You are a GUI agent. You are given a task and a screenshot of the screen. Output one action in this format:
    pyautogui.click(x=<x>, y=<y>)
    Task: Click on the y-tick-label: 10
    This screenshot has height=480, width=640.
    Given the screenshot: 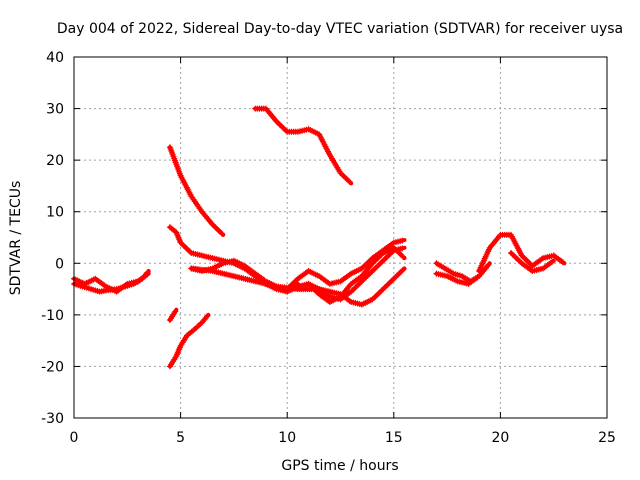 What is the action you would take?
    pyautogui.click(x=55, y=213)
    